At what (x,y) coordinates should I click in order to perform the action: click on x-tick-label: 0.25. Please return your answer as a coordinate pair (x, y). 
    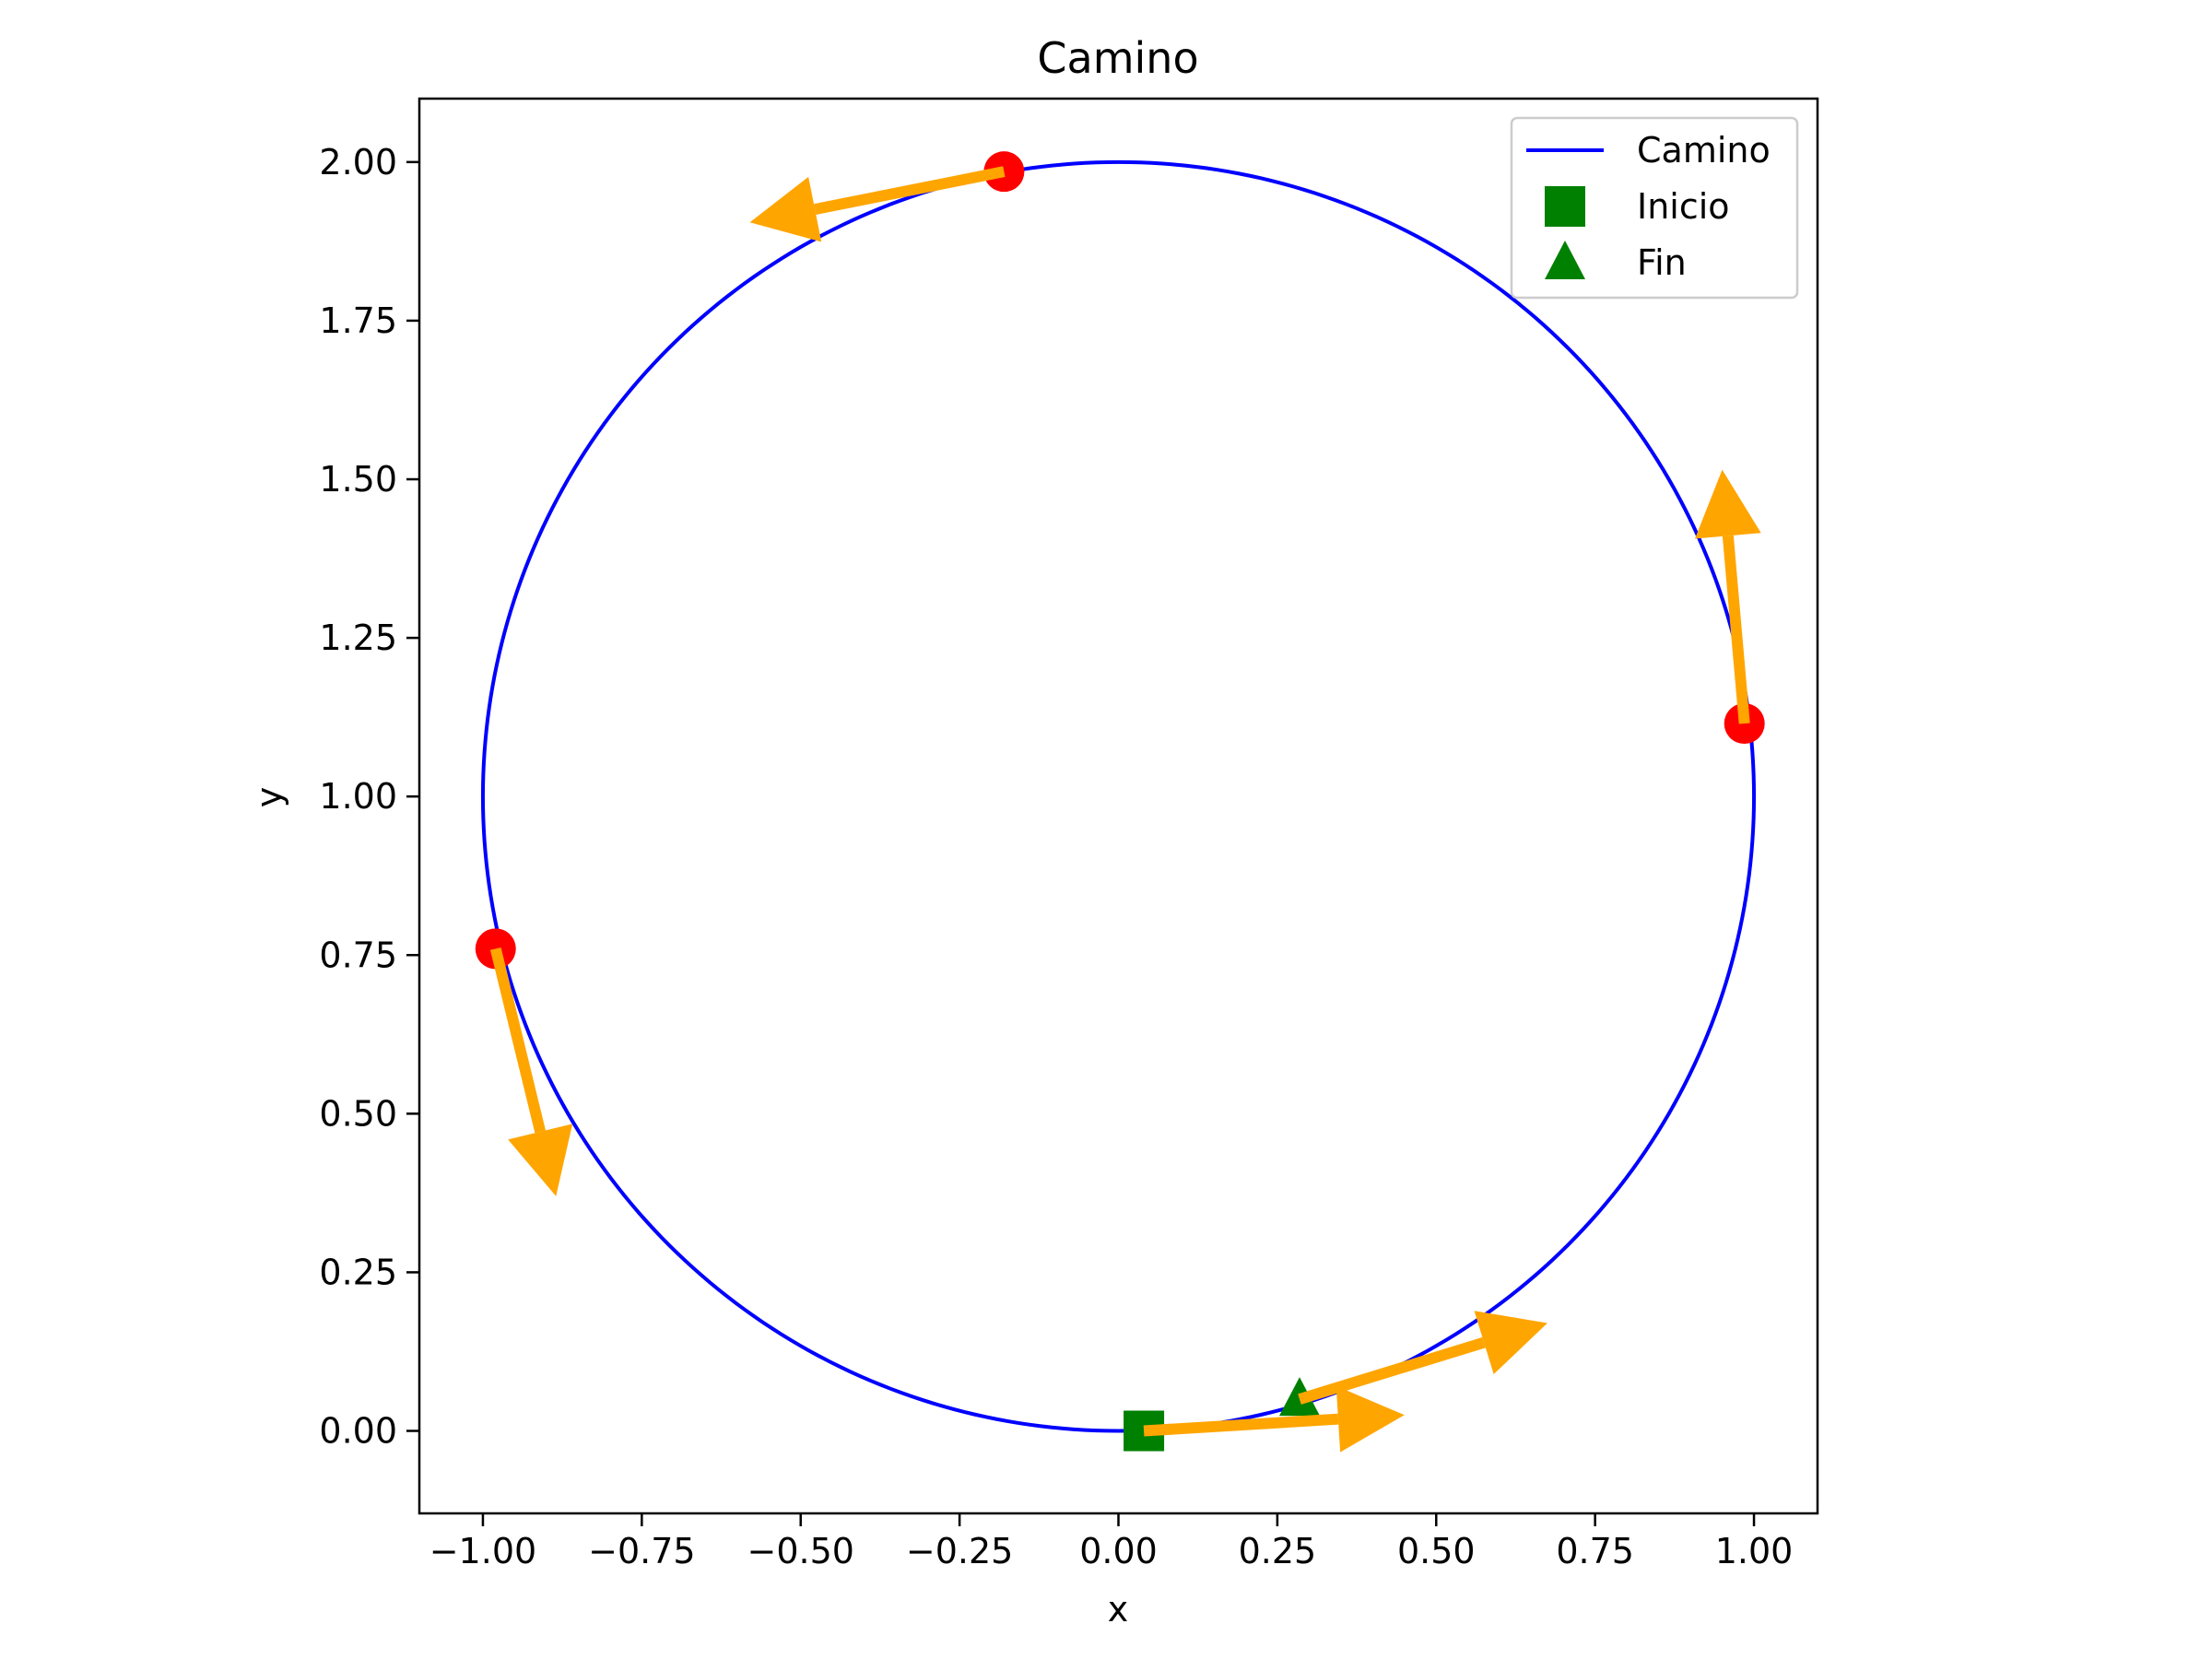
    Looking at the image, I should click on (1278, 1551).